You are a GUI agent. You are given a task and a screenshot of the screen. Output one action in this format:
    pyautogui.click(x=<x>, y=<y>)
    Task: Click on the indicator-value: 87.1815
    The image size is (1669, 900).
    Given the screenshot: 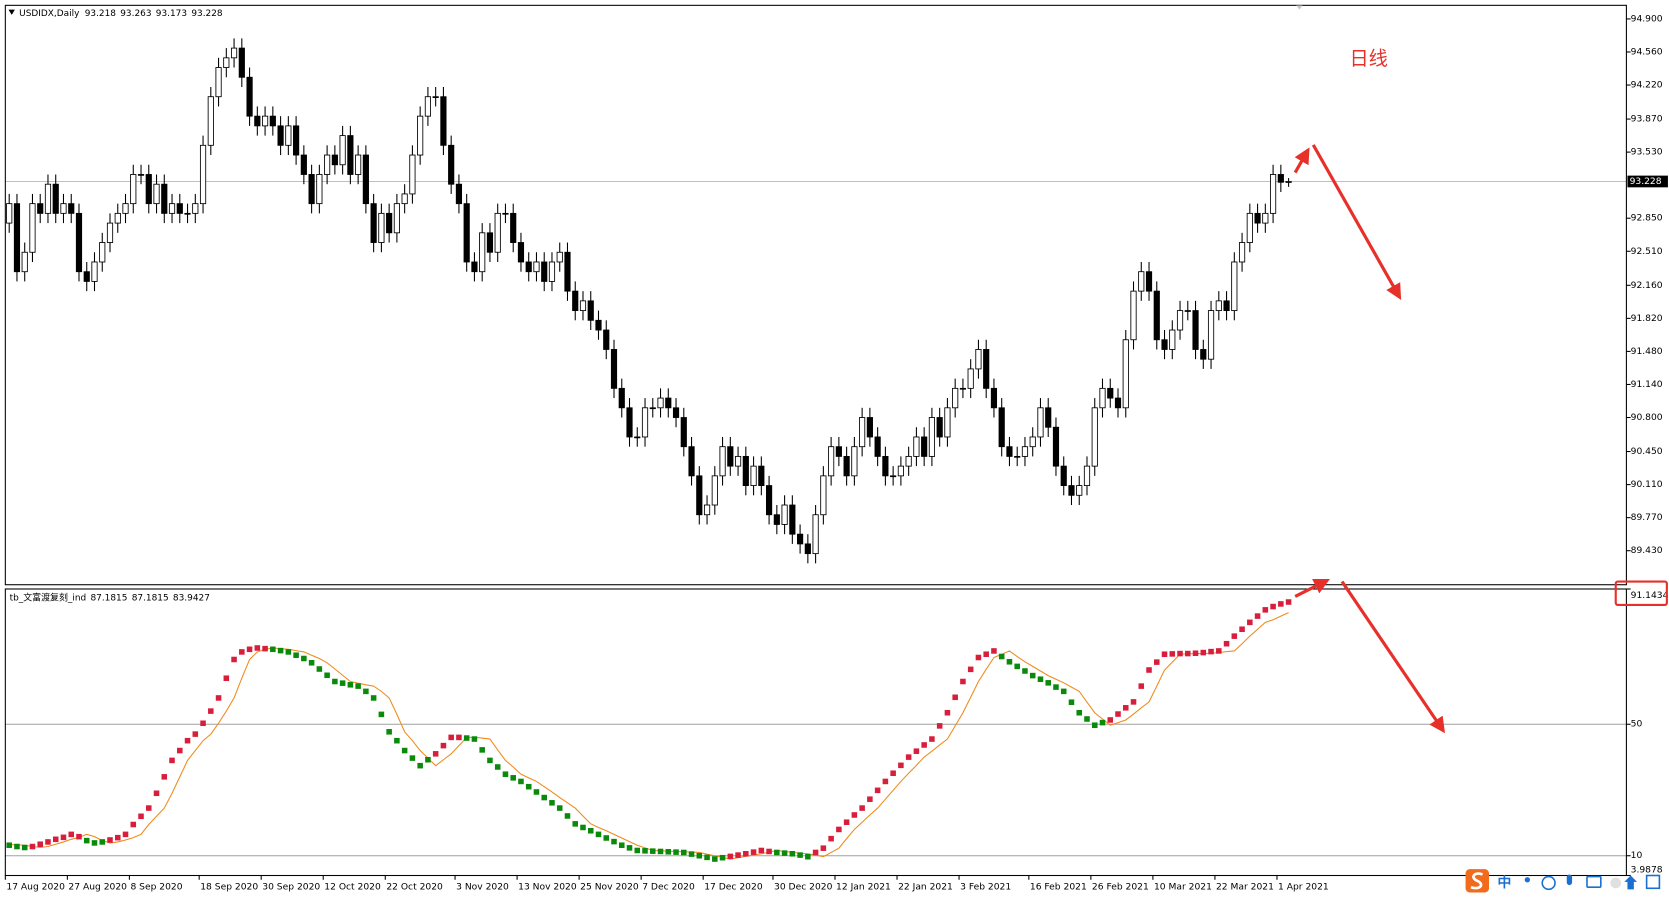 What is the action you would take?
    pyautogui.click(x=108, y=598)
    